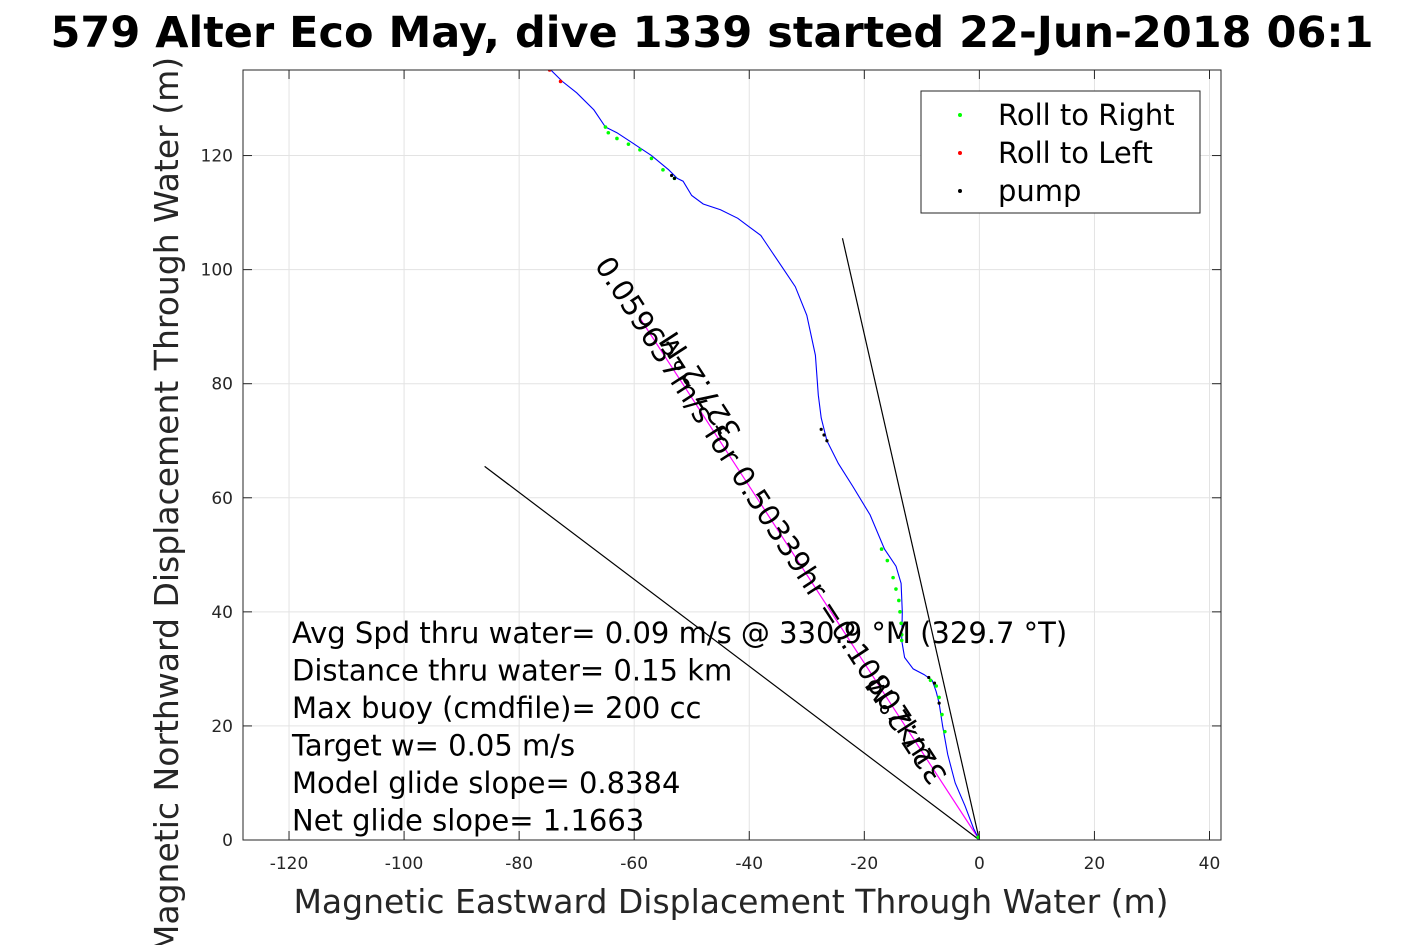 This screenshot has width=1417, height=945. Describe the element at coordinates (404, 864) in the screenshot. I see `x-tick-label: -100` at that location.